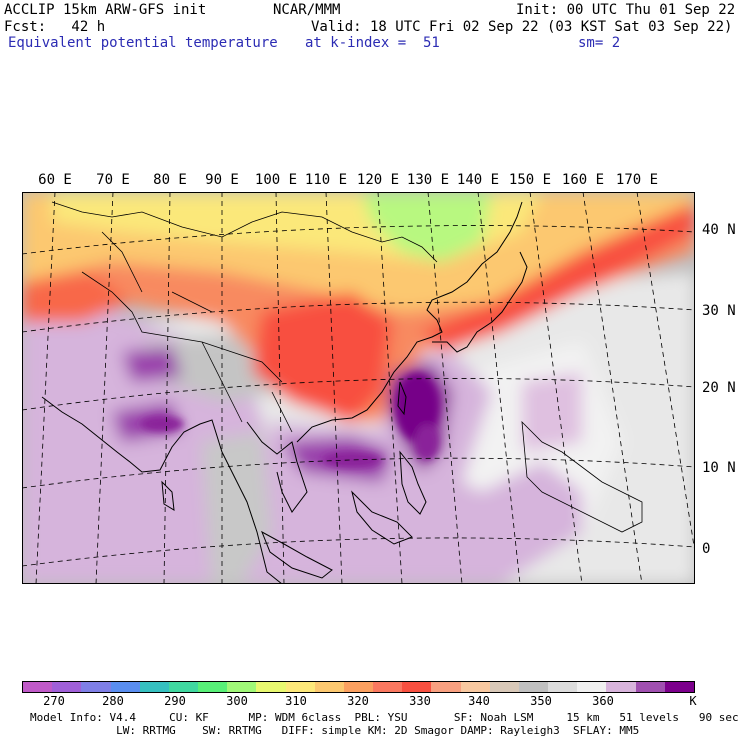 This screenshot has width=740, height=740. What do you see at coordinates (222, 180) in the screenshot?
I see `lon-label: 90 E` at bounding box center [222, 180].